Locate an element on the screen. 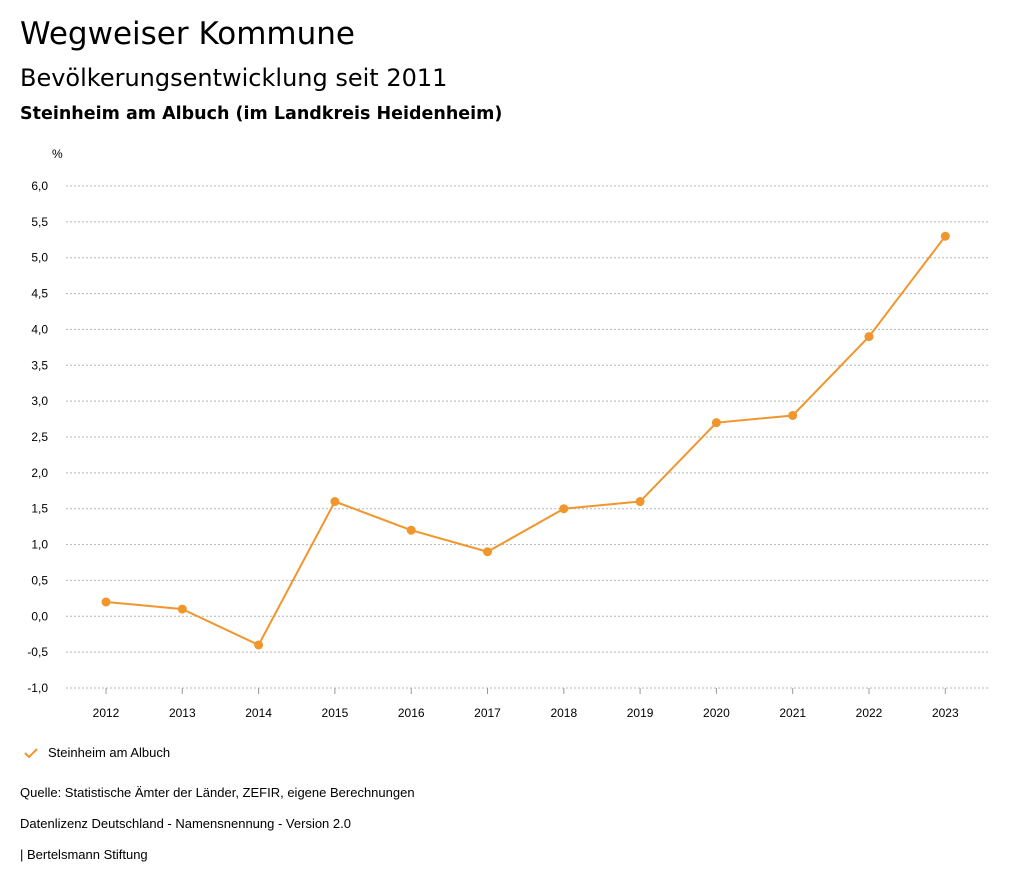 The width and height of the screenshot is (1024, 888). y-tick-label: 1,0 is located at coordinates (39, 545).